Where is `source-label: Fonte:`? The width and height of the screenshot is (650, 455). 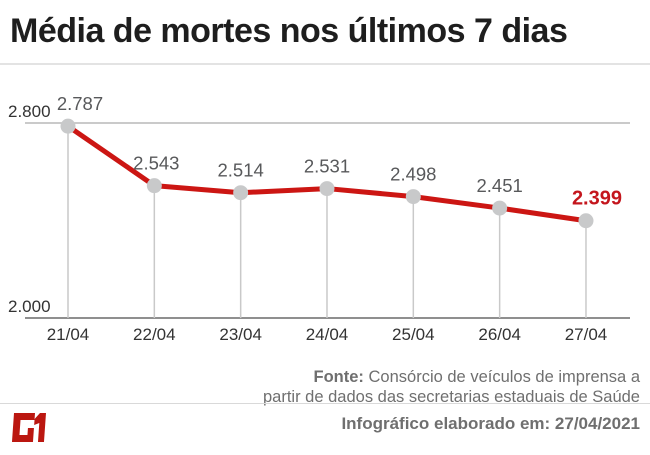 source-label: Fonte: is located at coordinates (338, 377).